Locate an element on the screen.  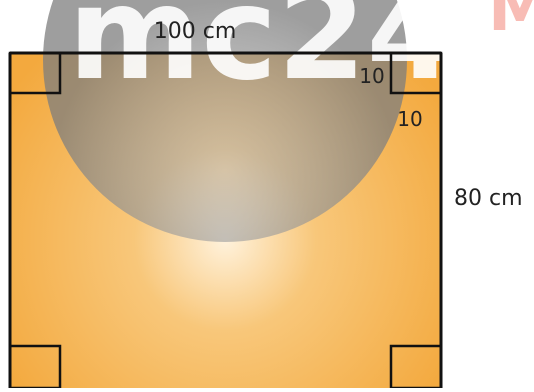
corner-cut-height-label: 10 is located at coordinates (409, 119).